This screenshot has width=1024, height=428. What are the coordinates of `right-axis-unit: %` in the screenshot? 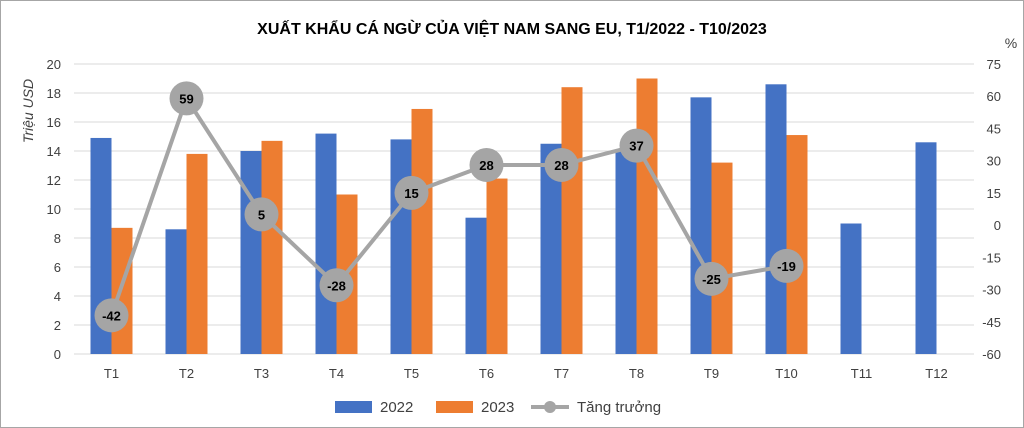 It's located at (1011, 43).